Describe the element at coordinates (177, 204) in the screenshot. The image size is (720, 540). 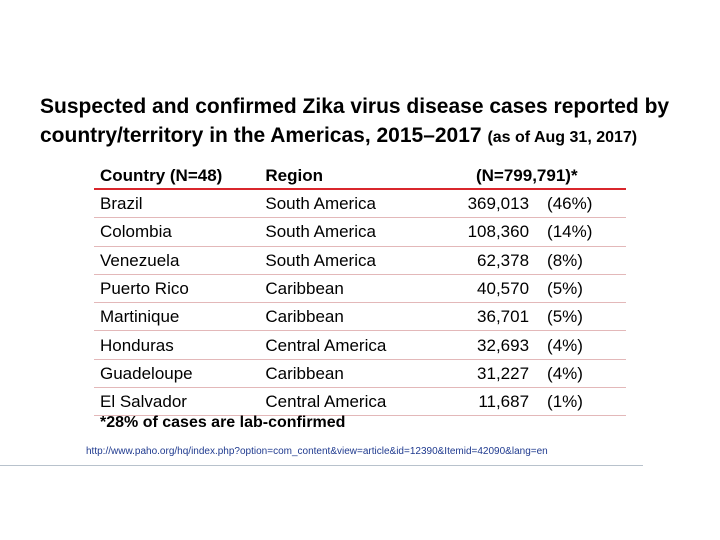
I see `cell-country: Brazil` at that location.